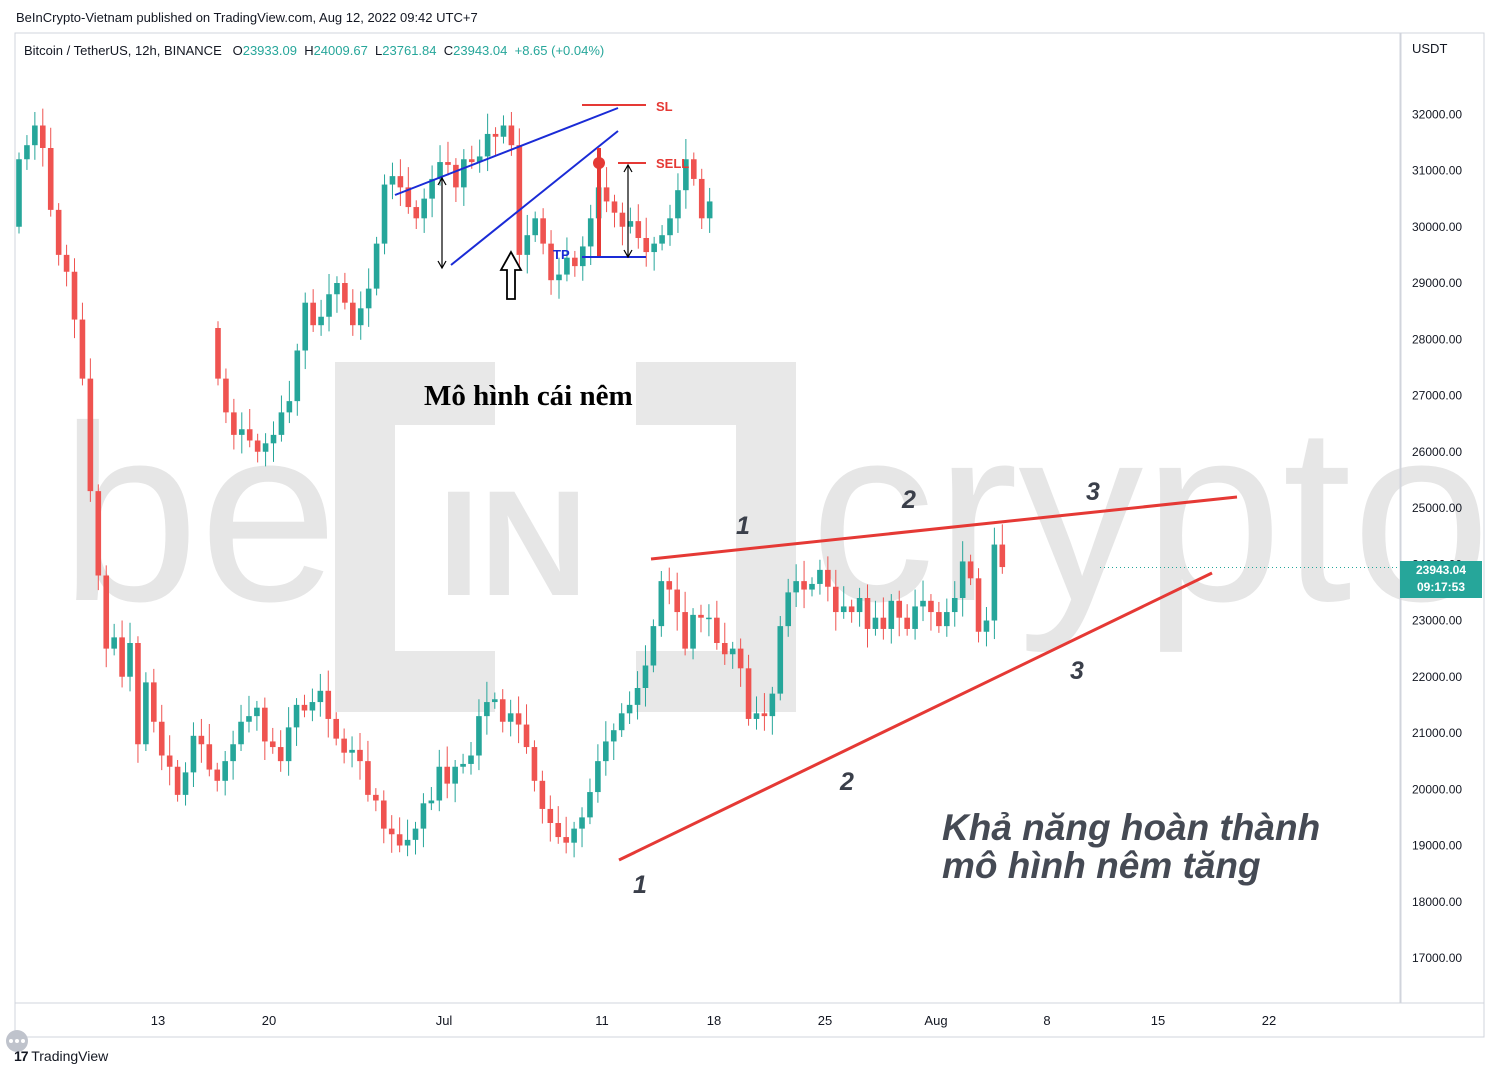 The width and height of the screenshot is (1498, 1080). Describe the element at coordinates (506, 151) in the screenshot. I see `inset-wedge-upper` at that location.